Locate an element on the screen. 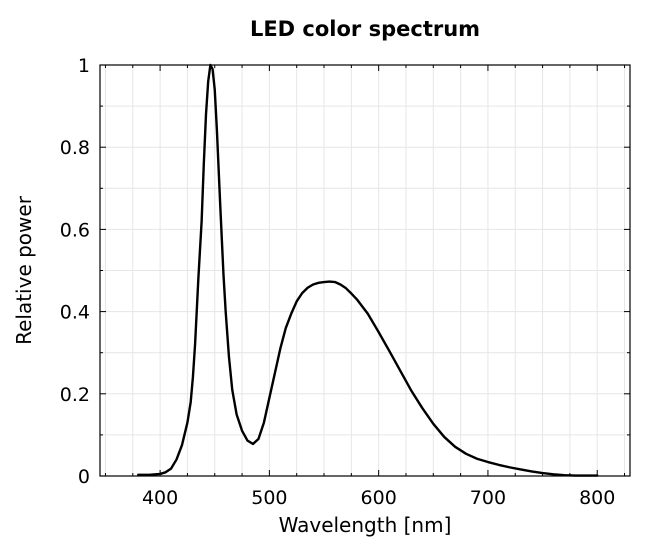  x-axis-label: Wavelength [nm] is located at coordinates (365, 525).